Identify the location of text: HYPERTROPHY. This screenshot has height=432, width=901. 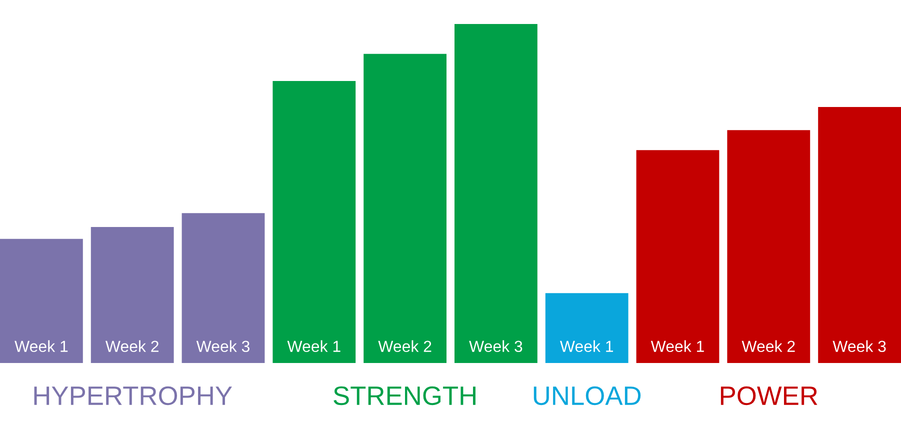
(133, 396).